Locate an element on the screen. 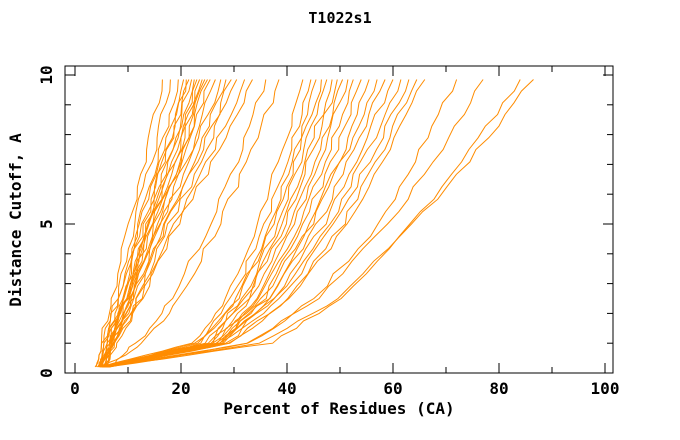 Image resolution: width=680 pixels, height=440 pixels. y-tick-label: 10 is located at coordinates (46, 74).